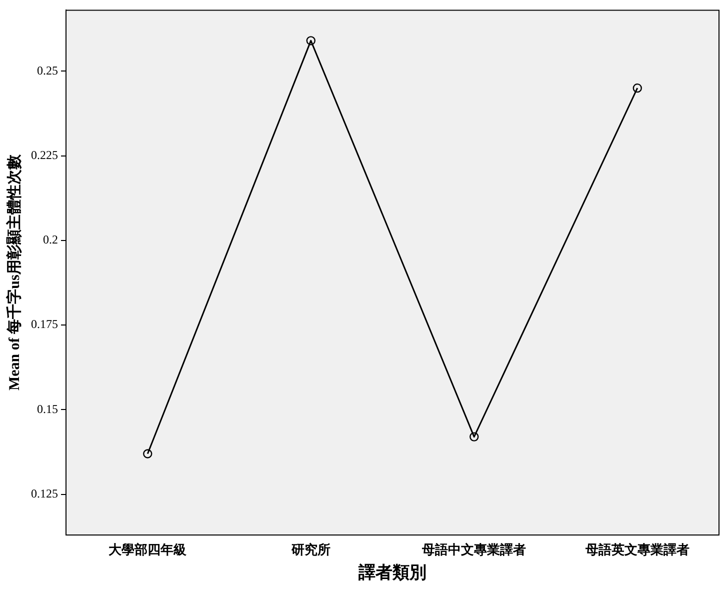  I want to click on y-tick-label: 0.125, so click(44, 493).